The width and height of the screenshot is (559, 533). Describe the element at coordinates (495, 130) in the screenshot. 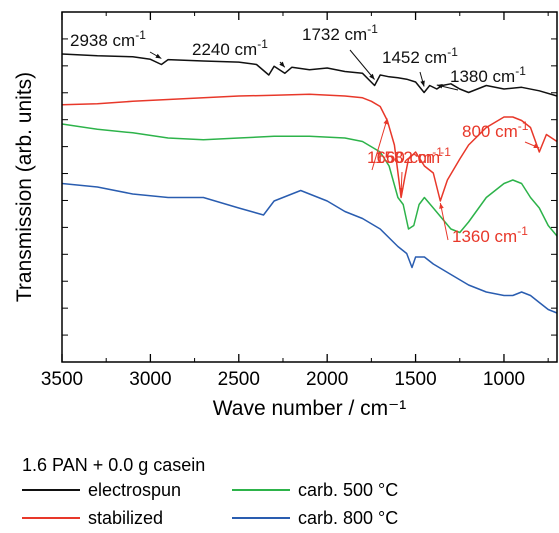

I see `peak-label: 800 cm-1` at that location.